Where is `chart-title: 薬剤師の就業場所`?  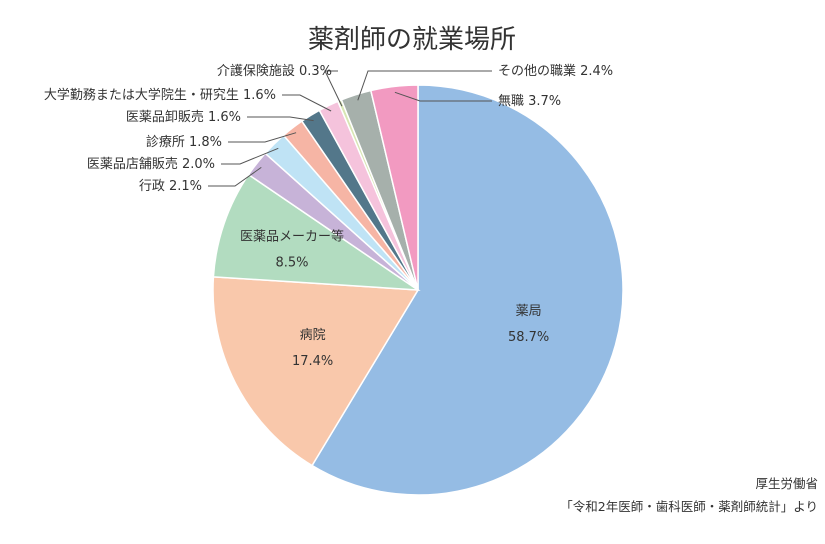 chart-title: 薬剤師の就業場所 is located at coordinates (412, 40).